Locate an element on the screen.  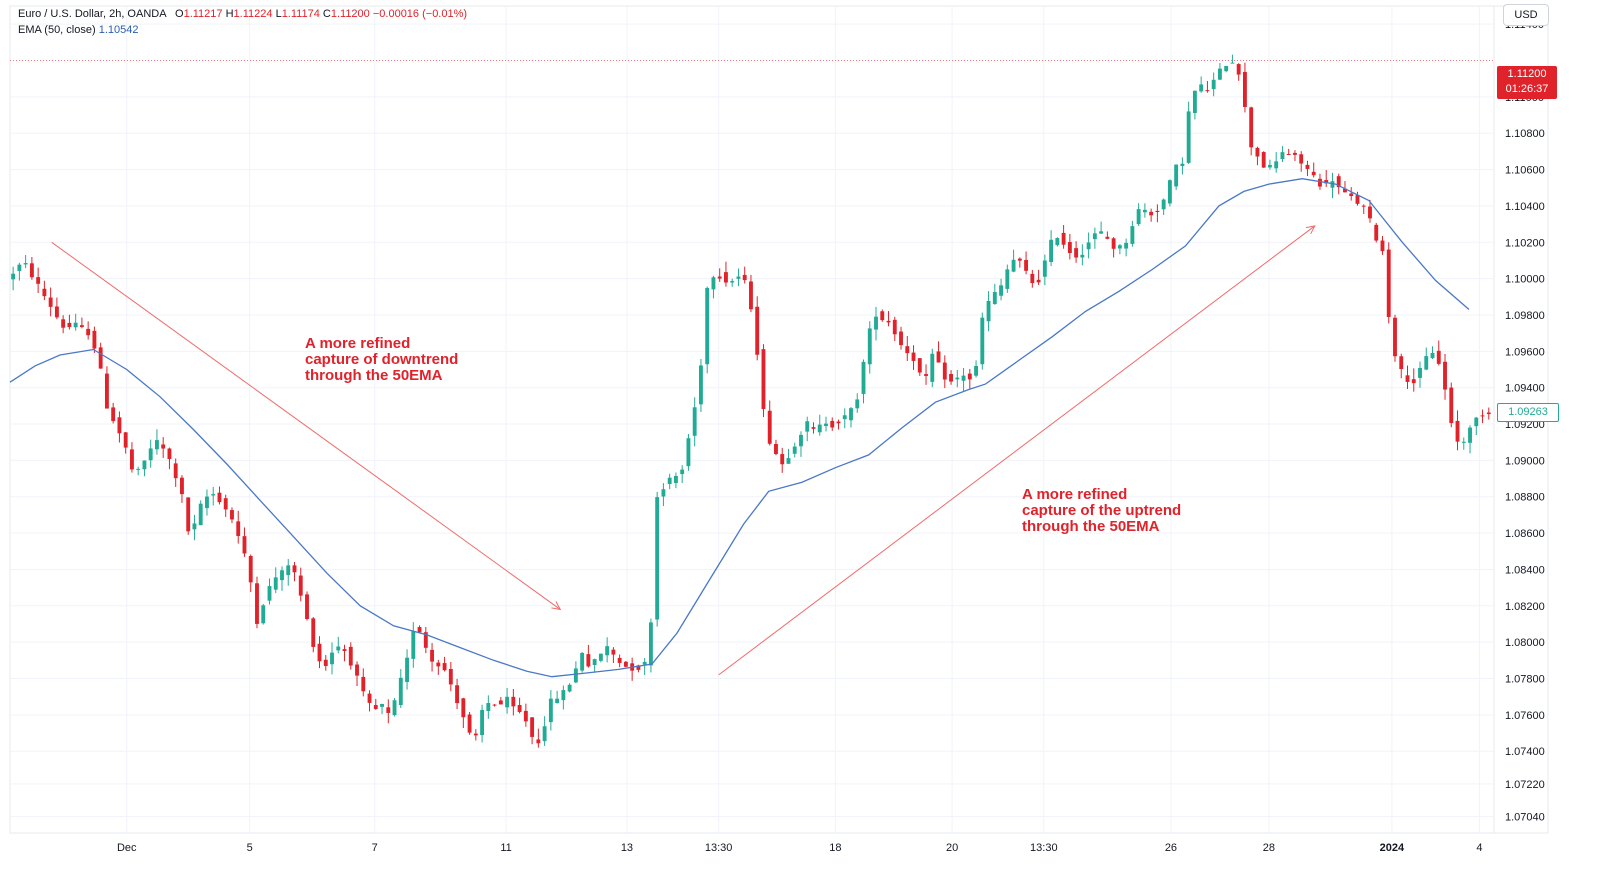
ema-label: EMA (50, close) is located at coordinates (57, 30).